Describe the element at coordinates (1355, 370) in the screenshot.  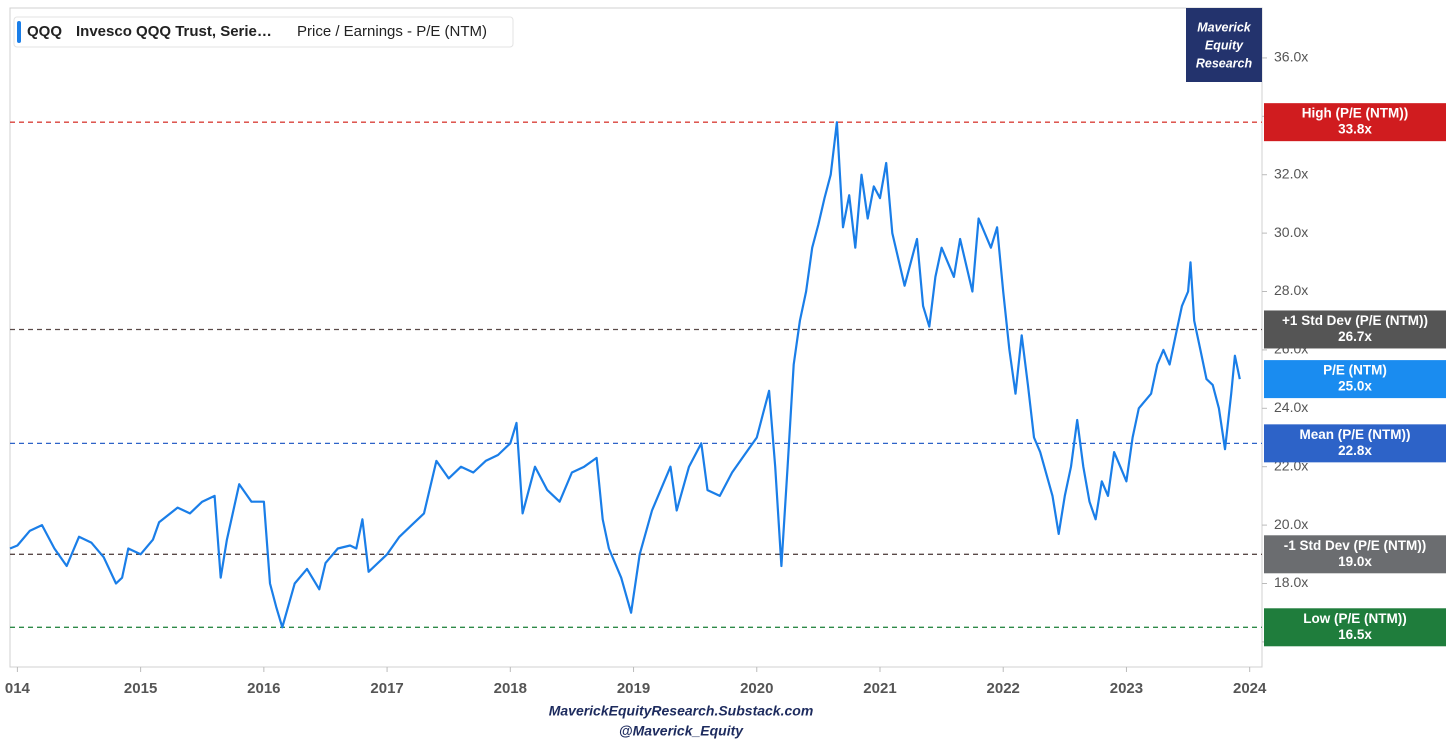
I see `value-box-label: P/E (NTM)` at that location.